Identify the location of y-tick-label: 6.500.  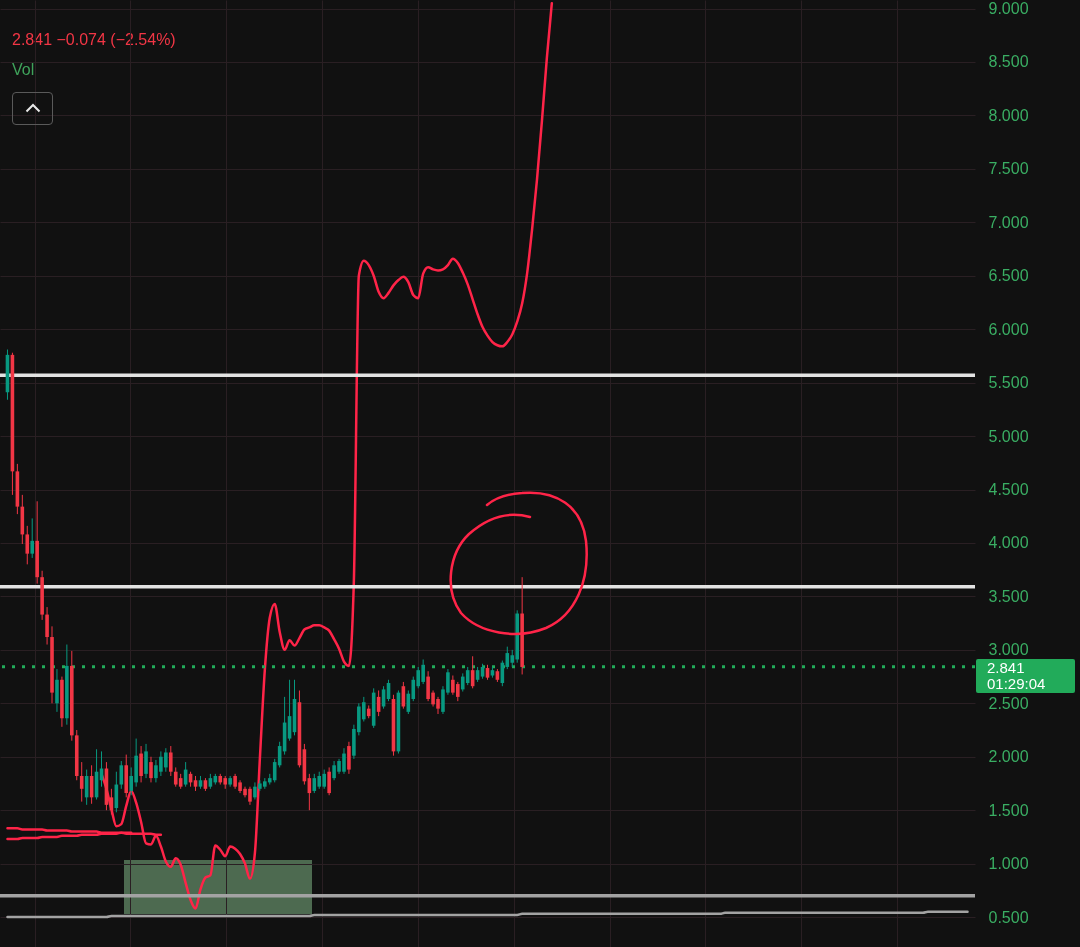
(1008, 276).